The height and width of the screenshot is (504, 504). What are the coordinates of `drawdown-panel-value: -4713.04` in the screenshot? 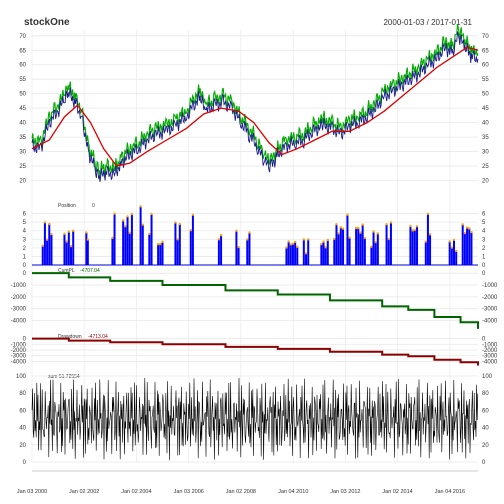 It's located at (98, 337).